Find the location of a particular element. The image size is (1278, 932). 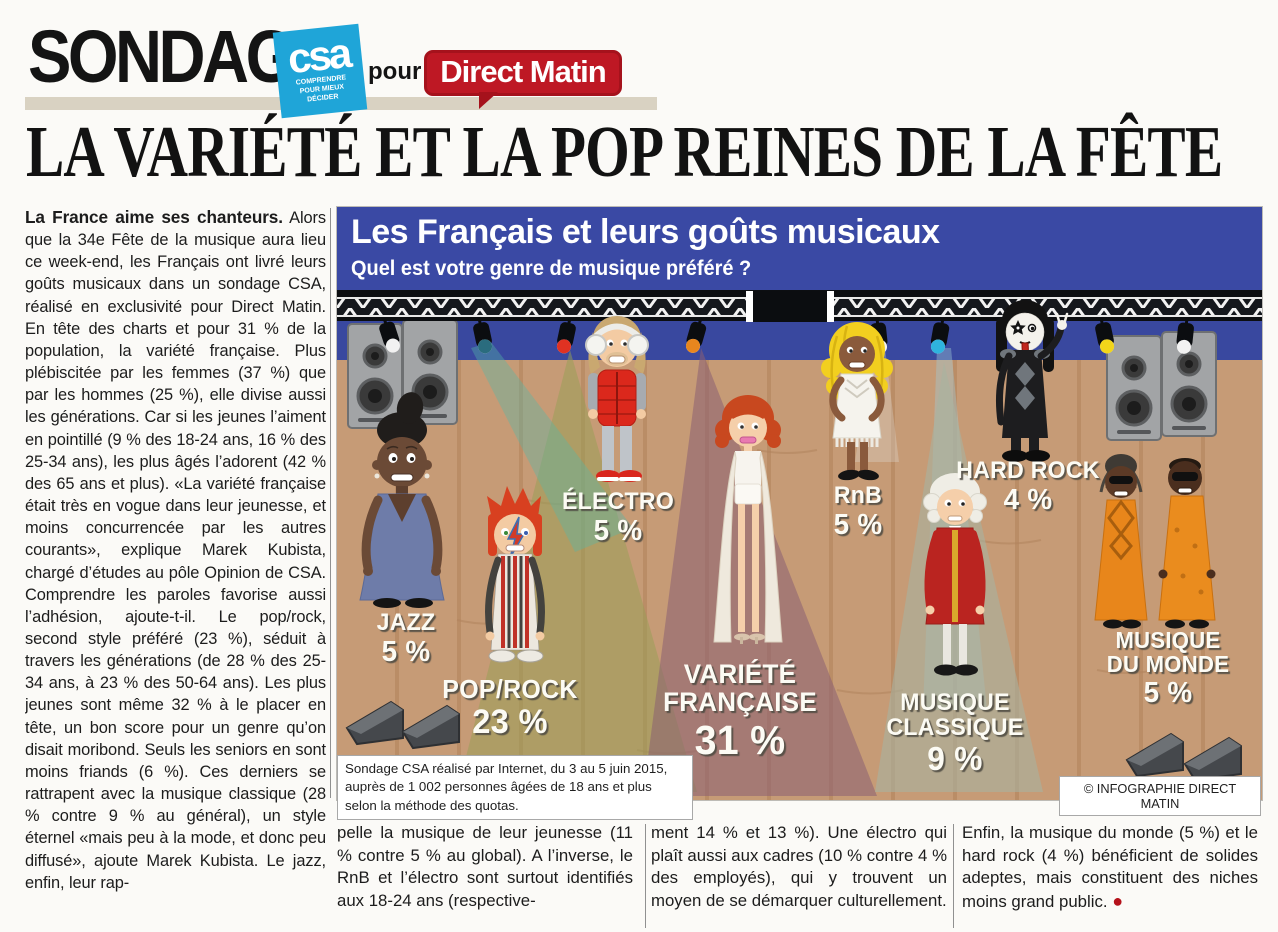

label-variete-francaise: VARIÉTÉ FRANÇAISE 31 % is located at coordinates (740, 711).